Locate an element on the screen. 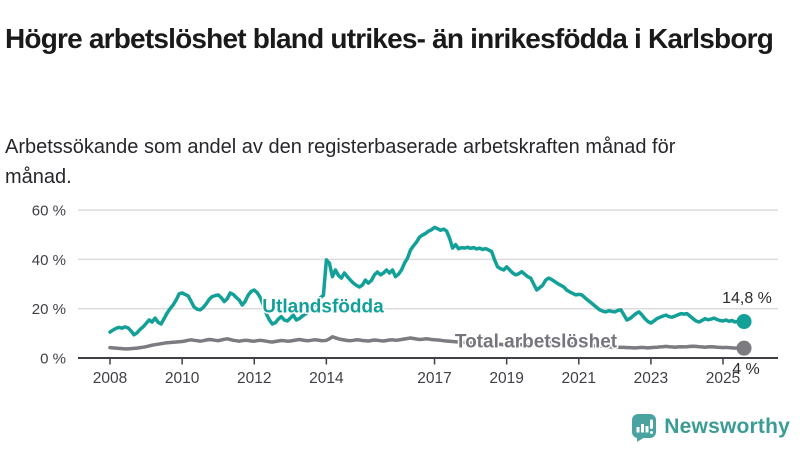 This screenshot has height=450, width=800. newsworthy-logo: Newsworthy is located at coordinates (710, 427).